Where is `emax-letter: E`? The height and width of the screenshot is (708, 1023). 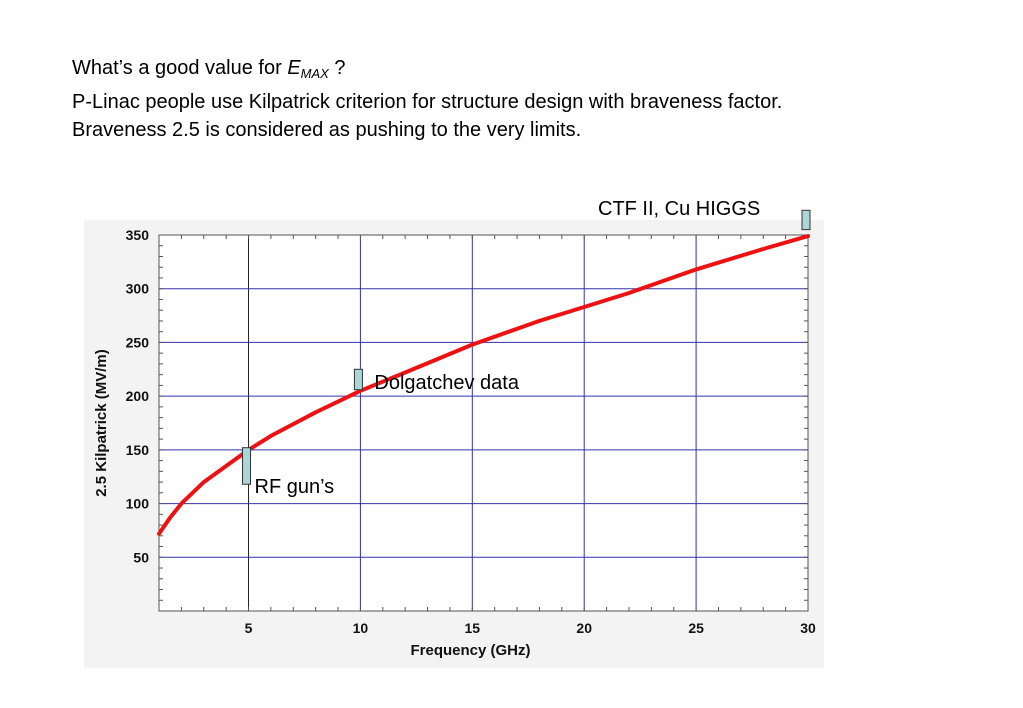
emax-letter: E is located at coordinates (294, 68).